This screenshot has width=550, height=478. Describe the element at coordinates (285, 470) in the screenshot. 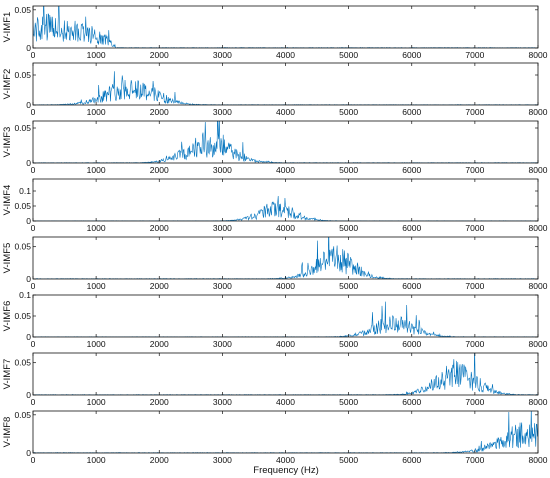

I see `x-axis-label: Frequency (Hz)` at that location.